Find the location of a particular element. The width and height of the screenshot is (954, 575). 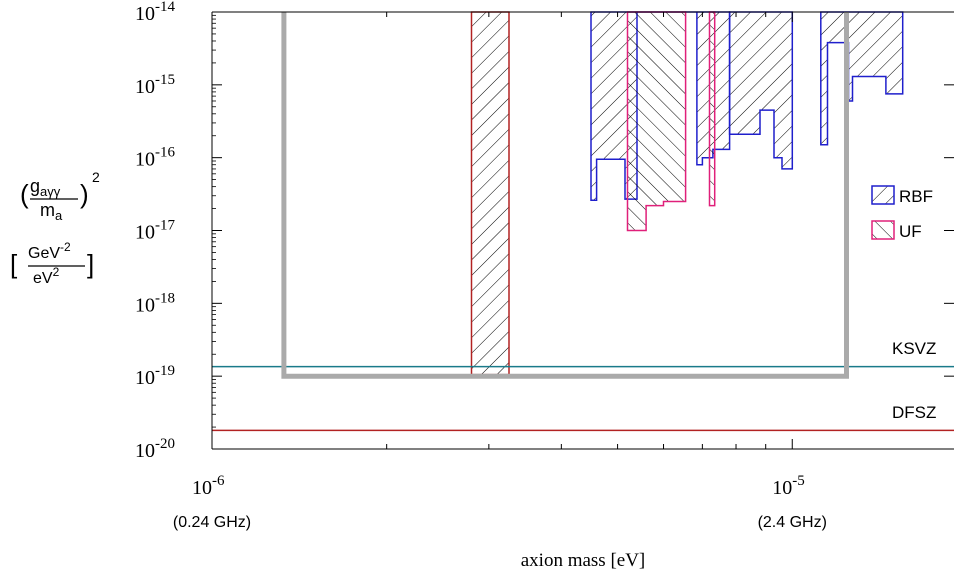

y-label-m: m is located at coordinates (47, 210).